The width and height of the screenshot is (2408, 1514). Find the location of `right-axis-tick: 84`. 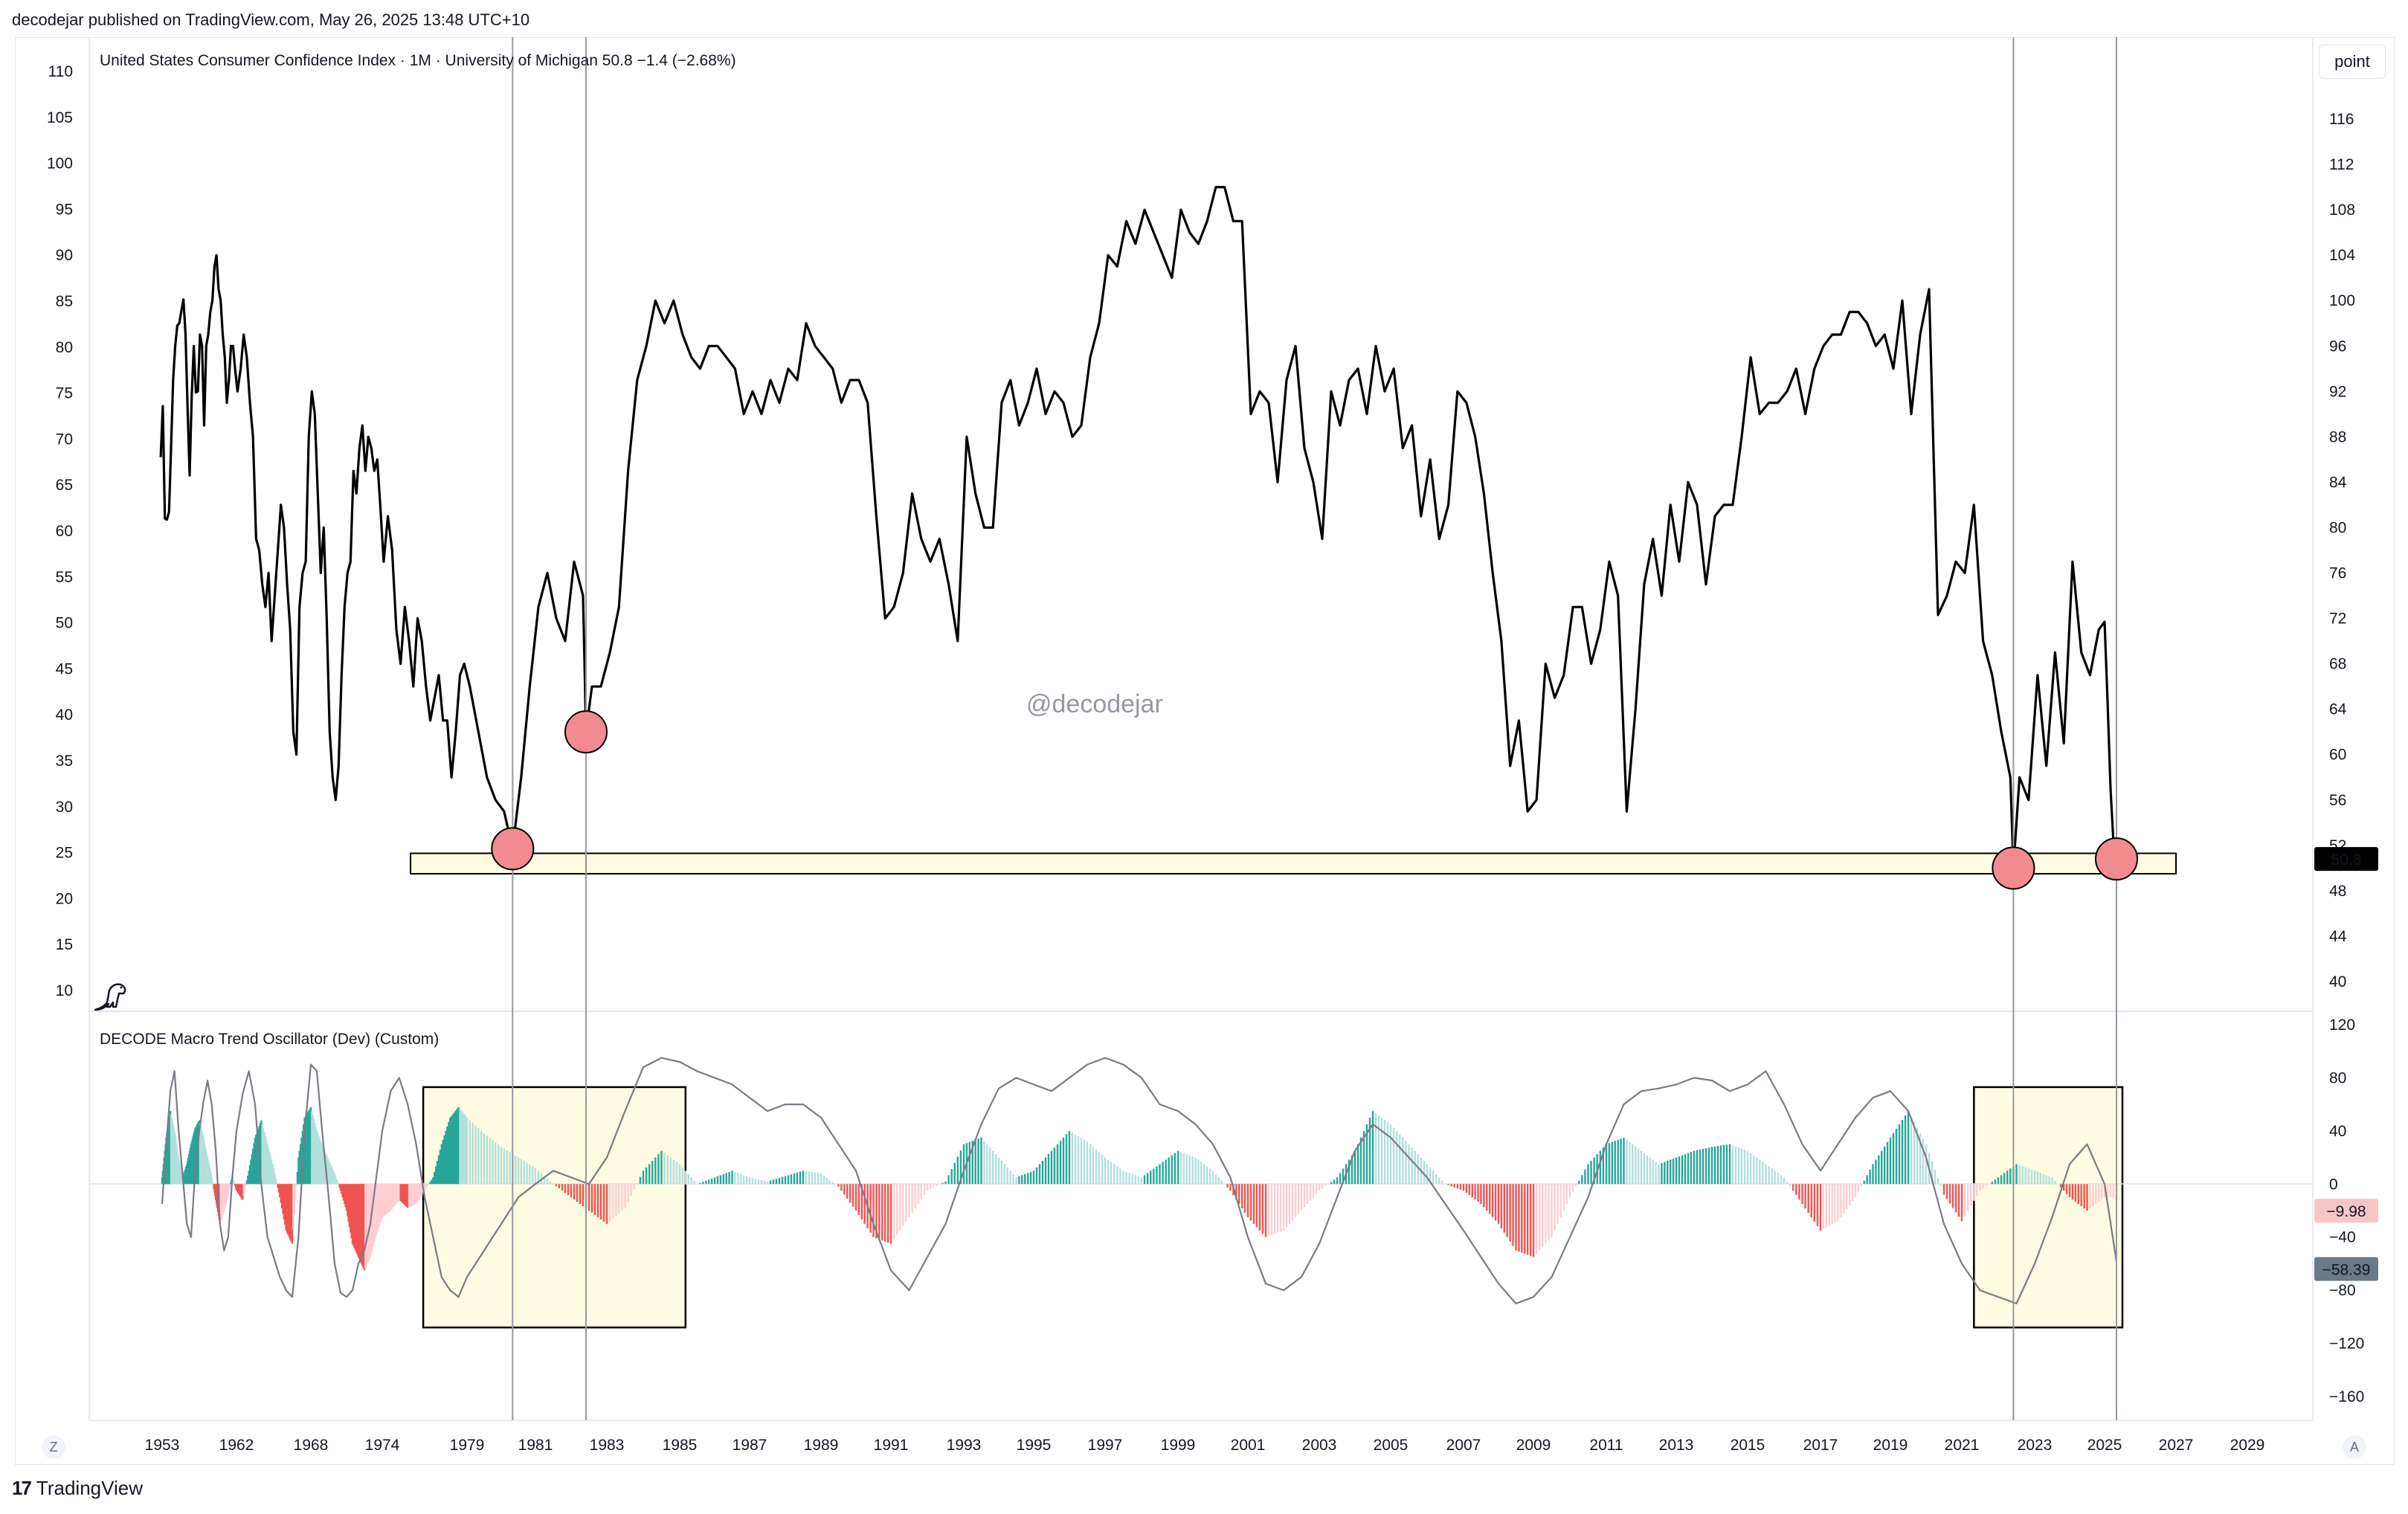

right-axis-tick: 84 is located at coordinates (2338, 482).